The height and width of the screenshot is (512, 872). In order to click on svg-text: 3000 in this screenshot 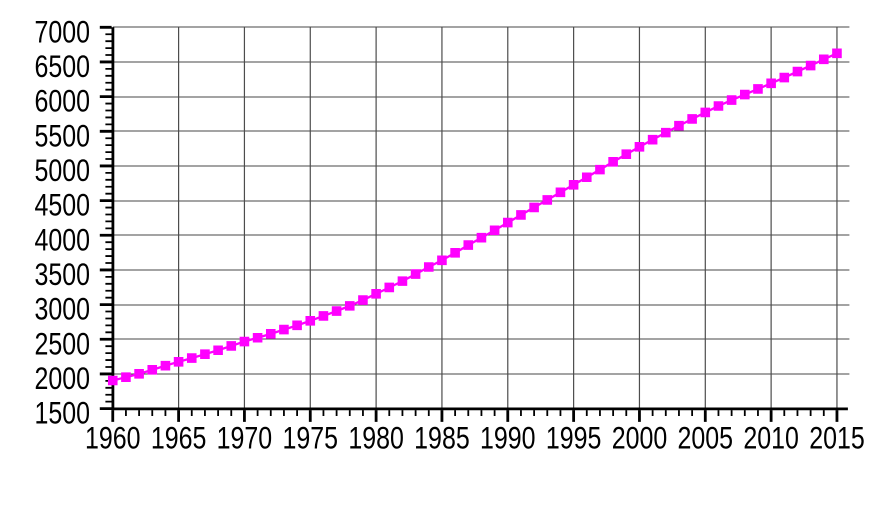, I will do `click(62, 308)`.